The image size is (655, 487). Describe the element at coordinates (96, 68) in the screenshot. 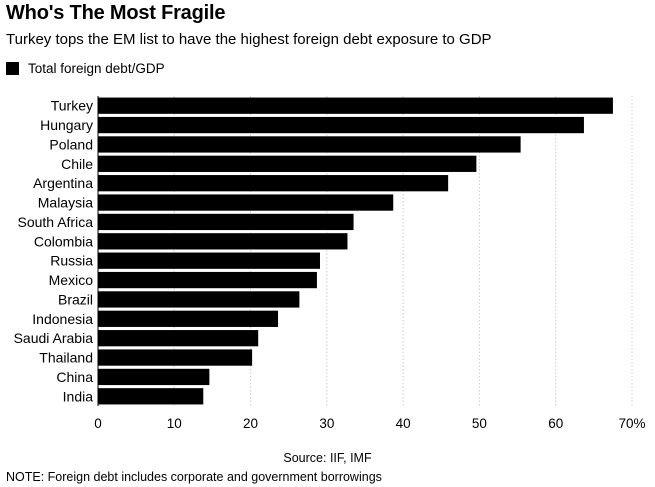

I see `legend-label: Total foreign debt/GDP` at that location.